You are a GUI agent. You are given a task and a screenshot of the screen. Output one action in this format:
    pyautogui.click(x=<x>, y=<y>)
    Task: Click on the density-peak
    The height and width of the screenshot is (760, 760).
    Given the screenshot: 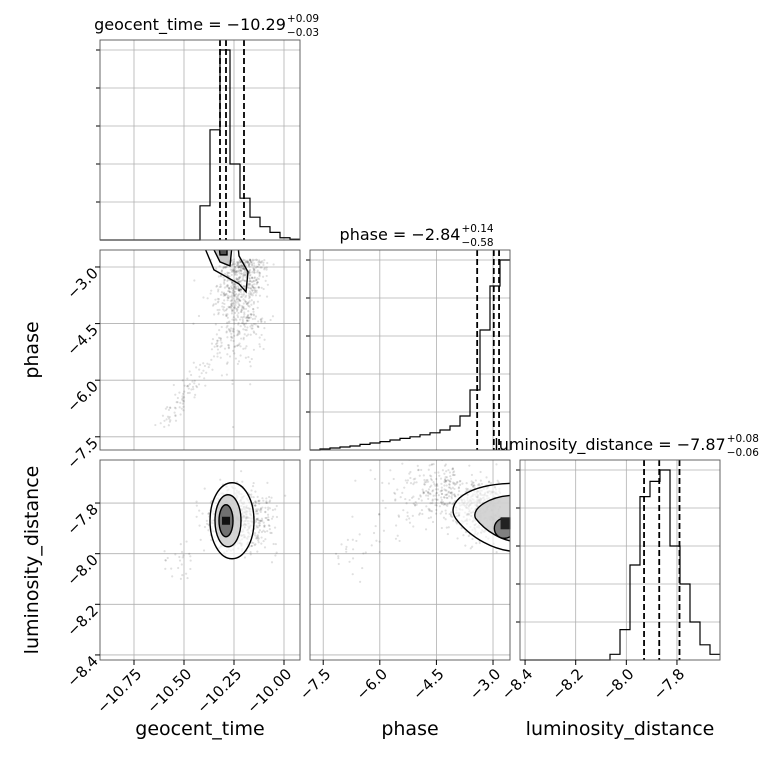 What is the action you would take?
    pyautogui.click(x=226, y=520)
    